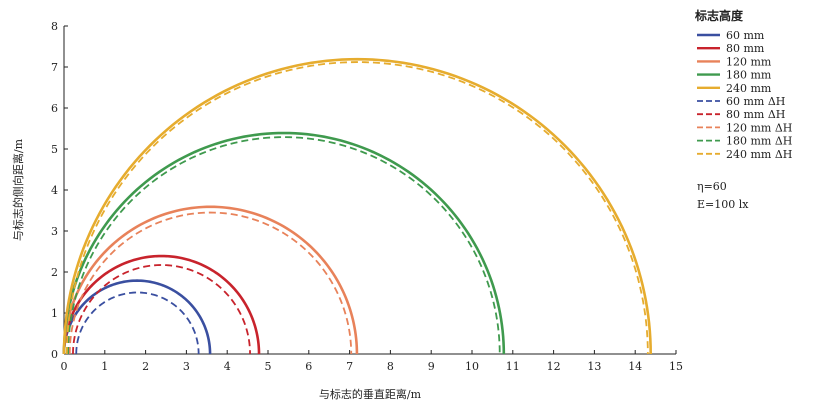  Describe the element at coordinates (723, 204) in the screenshot. I see `annotation-text: E=100 lx` at that location.